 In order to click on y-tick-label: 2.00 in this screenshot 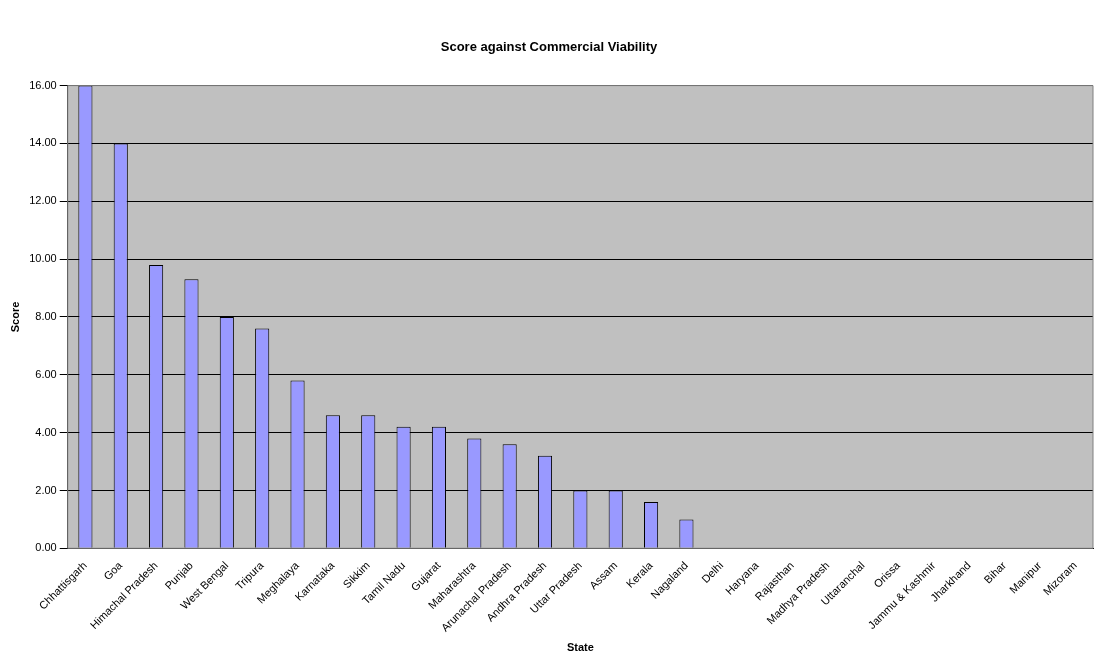, I will do `click(46, 489)`.